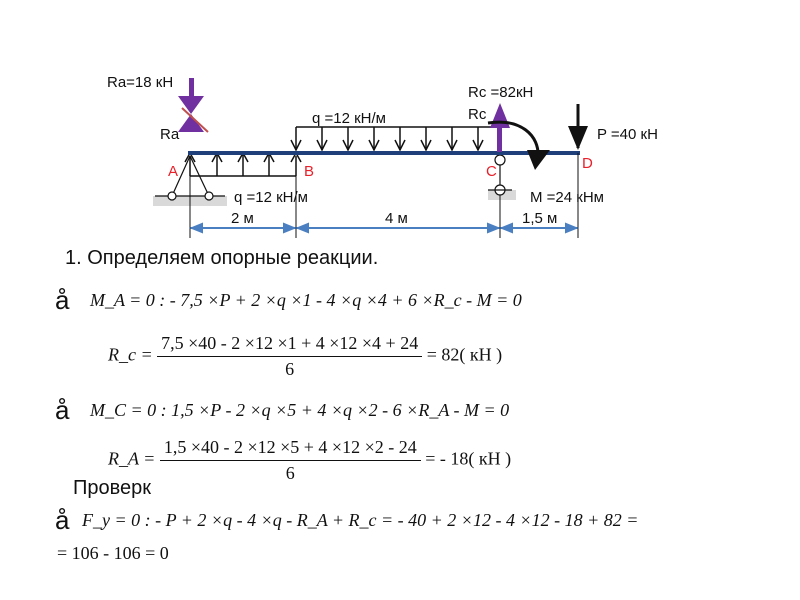  I want to click on ra-lhs: R_A =, so click(132, 458).